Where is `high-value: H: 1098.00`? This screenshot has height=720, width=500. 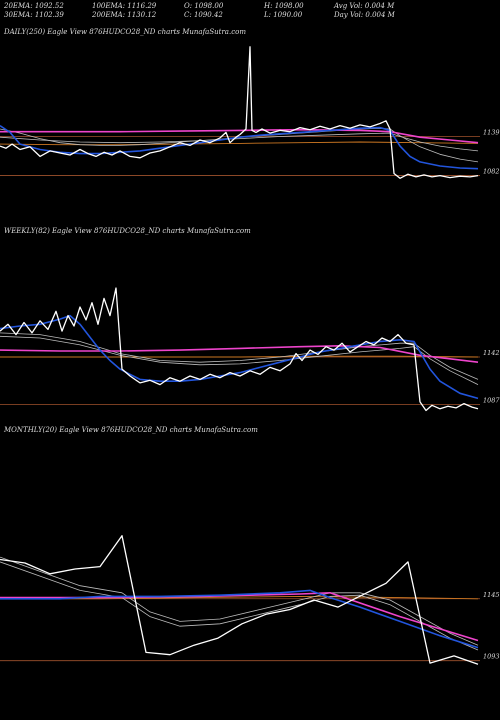
high-value: H: 1098.00 is located at coordinates (284, 6).